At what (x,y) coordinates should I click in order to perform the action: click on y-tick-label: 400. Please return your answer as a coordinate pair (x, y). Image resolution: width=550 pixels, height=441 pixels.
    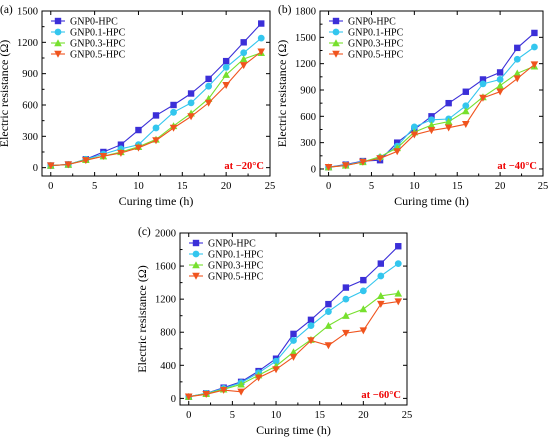
    Looking at the image, I should click on (168, 366).